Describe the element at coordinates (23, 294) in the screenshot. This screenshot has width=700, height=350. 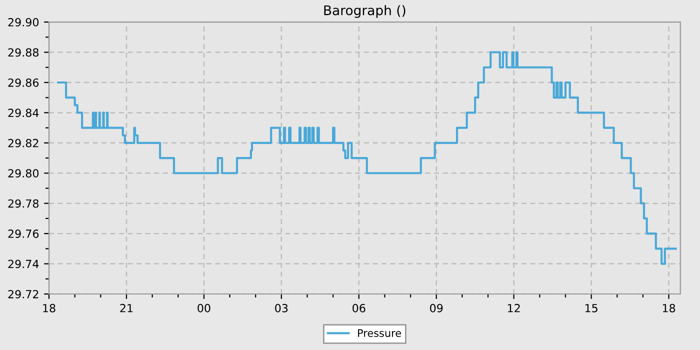
I see `y-tick-label: 29.72` at that location.